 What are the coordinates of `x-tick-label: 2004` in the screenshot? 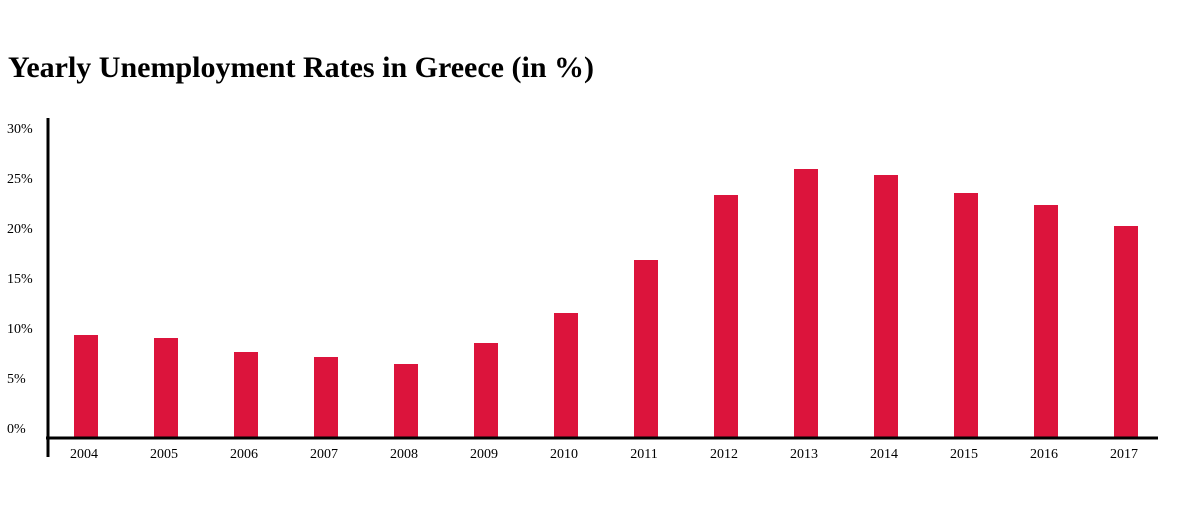 It's located at (84, 454).